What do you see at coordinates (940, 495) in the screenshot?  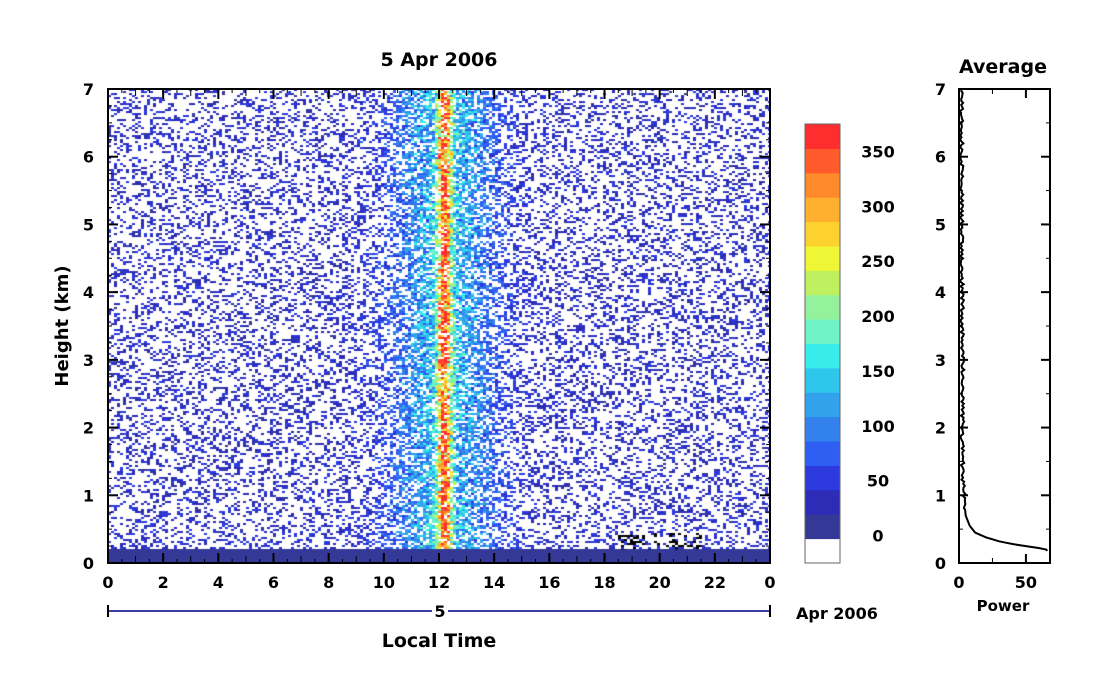 I see `profile-y-tick-label: 1` at bounding box center [940, 495].